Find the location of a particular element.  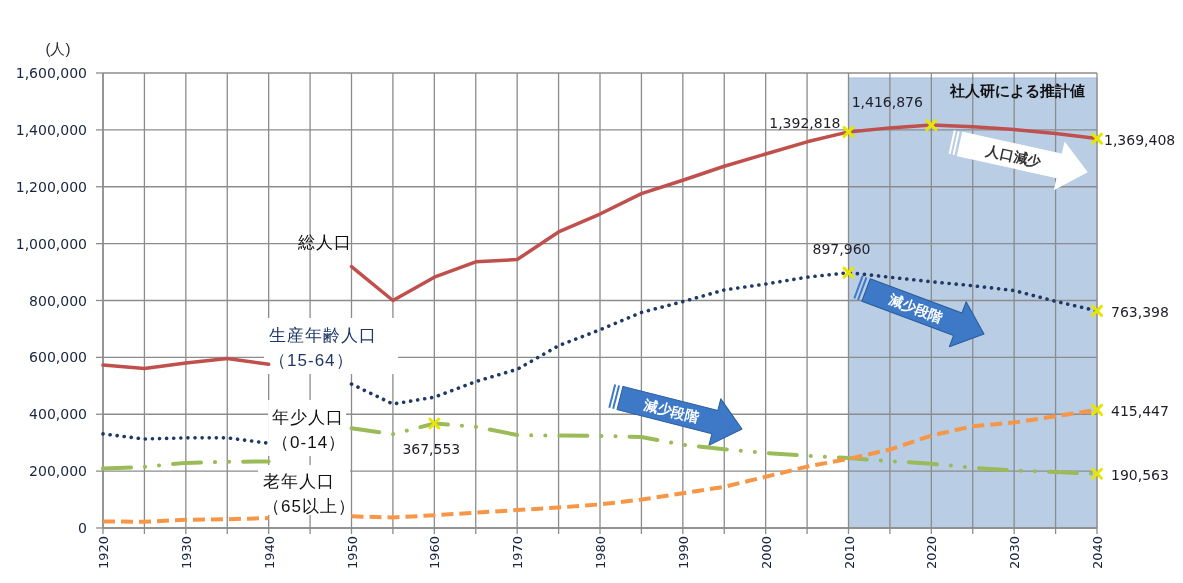

series-label: 年少人口（0-14） is located at coordinates (309, 430).